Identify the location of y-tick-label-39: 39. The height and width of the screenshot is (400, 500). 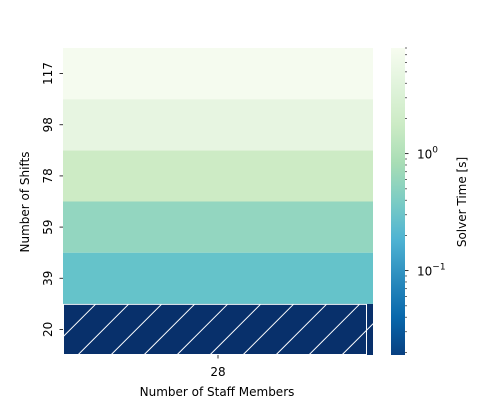
(48, 278).